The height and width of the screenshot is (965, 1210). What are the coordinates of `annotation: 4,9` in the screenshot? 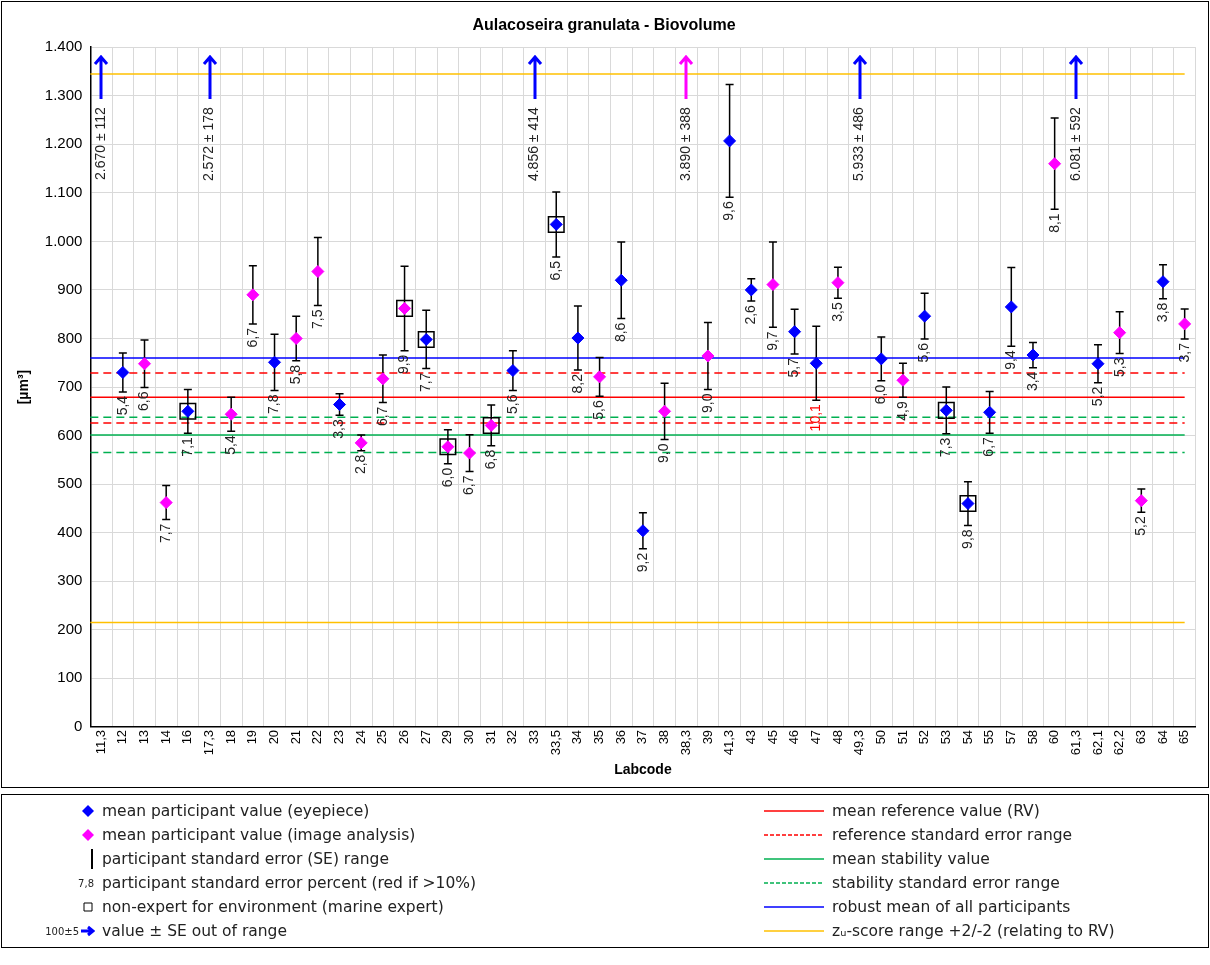 It's located at (901, 411).